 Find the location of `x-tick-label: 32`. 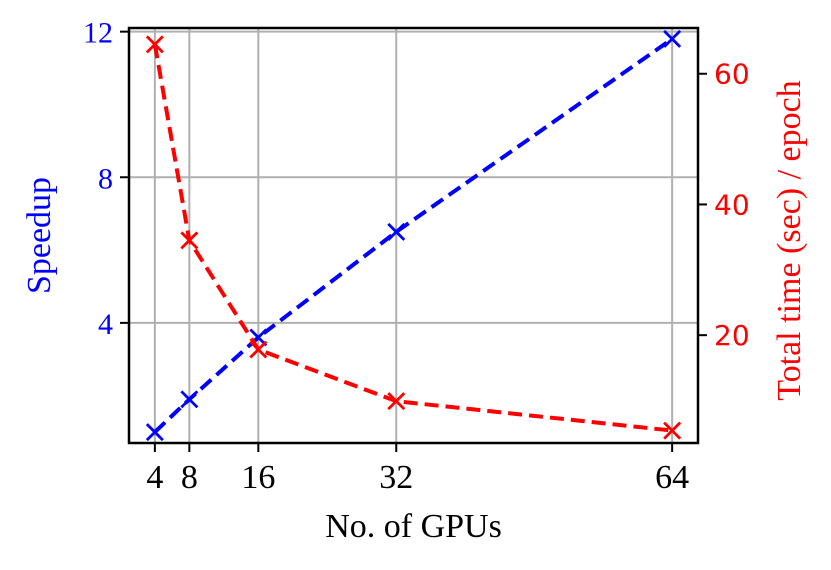

x-tick-label: 32 is located at coordinates (396, 477).